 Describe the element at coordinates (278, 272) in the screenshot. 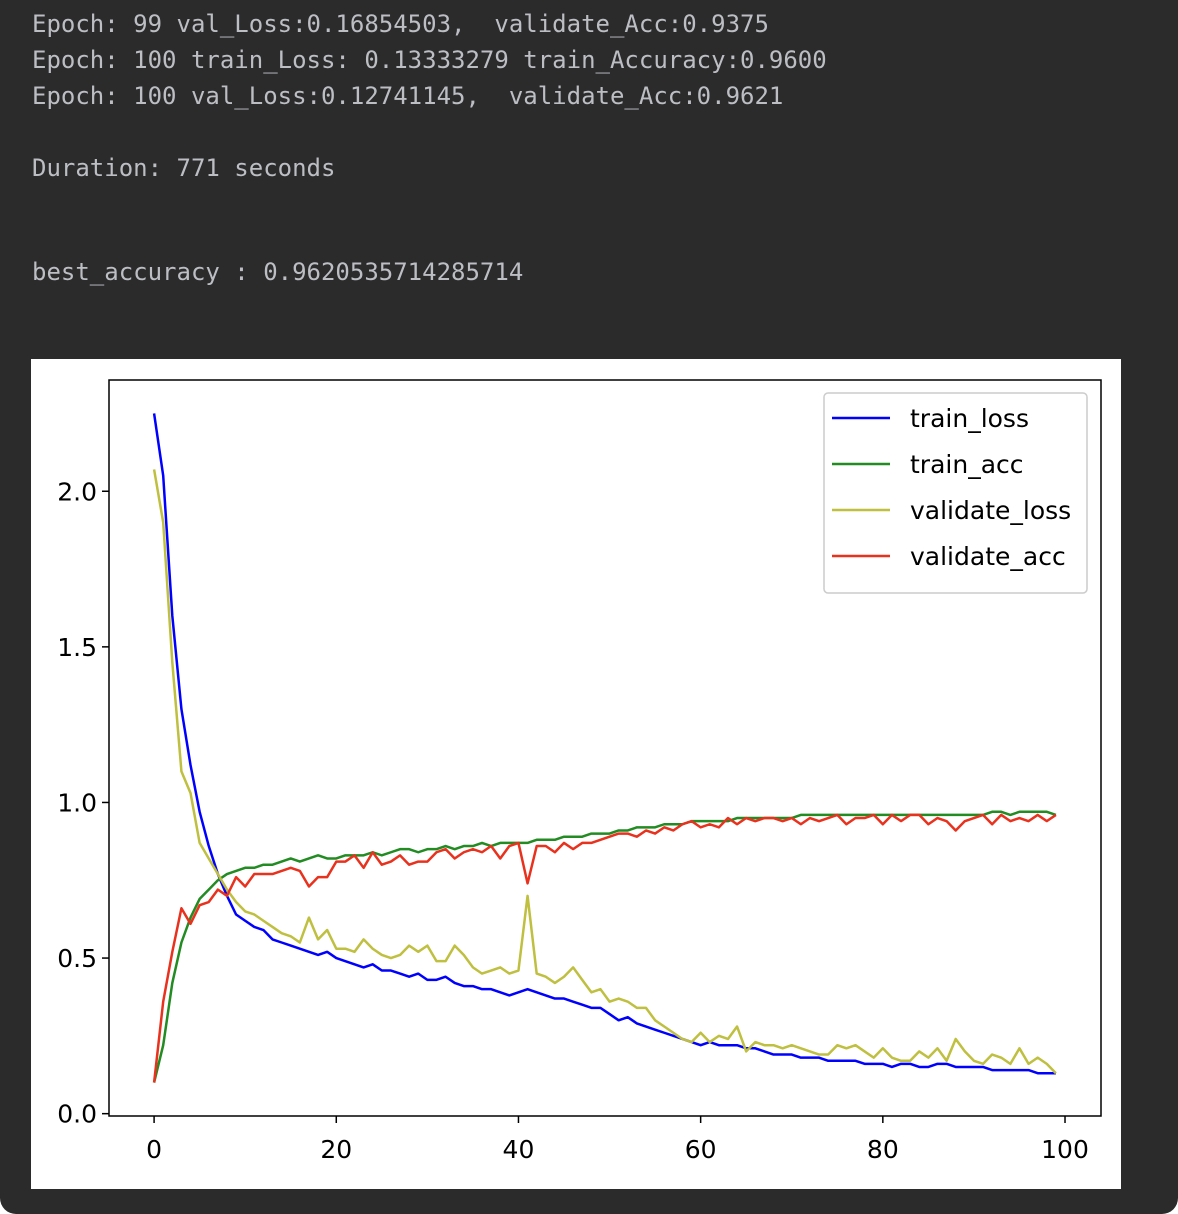

I see `console-line: best_accuracy : 0.9620535714285714` at that location.